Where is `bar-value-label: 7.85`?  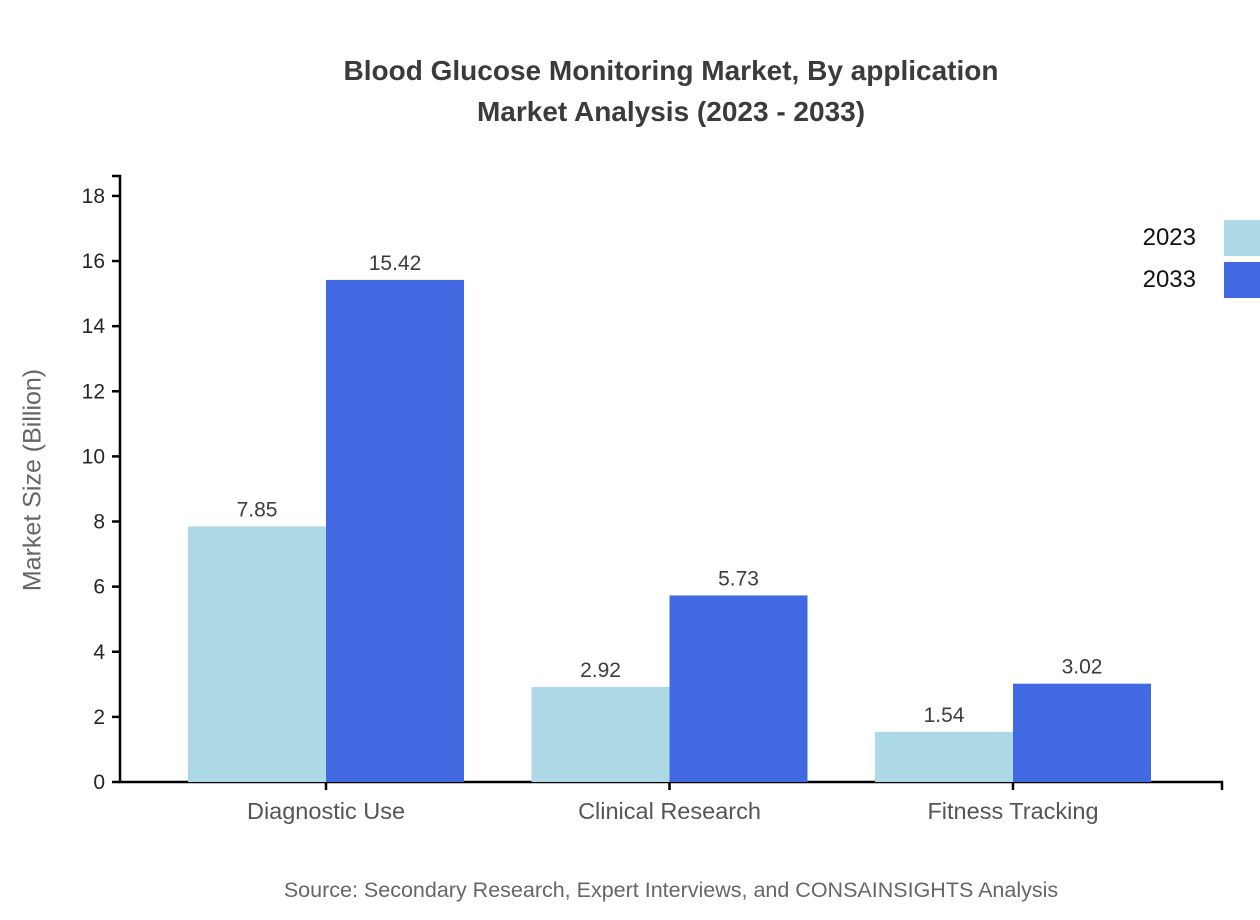
bar-value-label: 7.85 is located at coordinates (257, 509).